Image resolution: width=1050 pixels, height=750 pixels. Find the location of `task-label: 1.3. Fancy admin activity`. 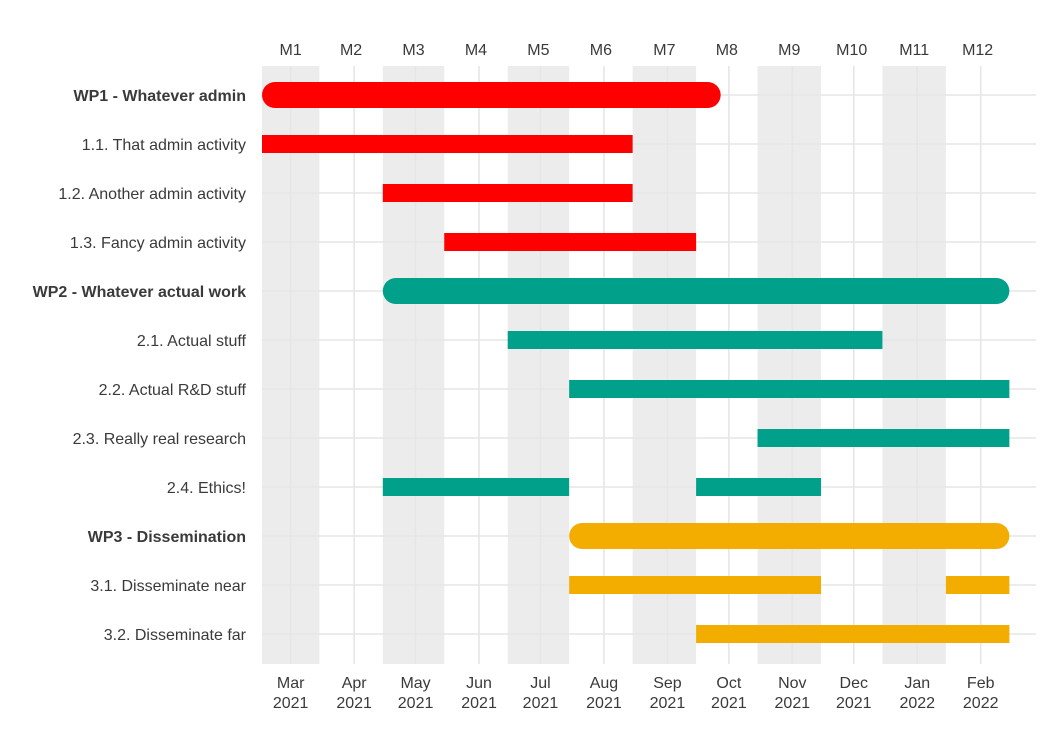

task-label: 1.3. Fancy admin activity is located at coordinates (158, 243).